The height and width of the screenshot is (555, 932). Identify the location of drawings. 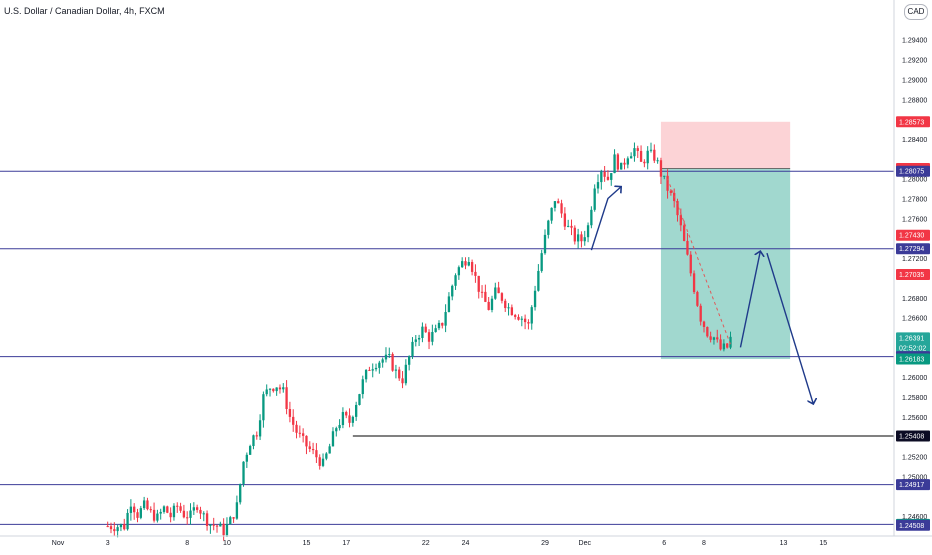
(701, 291).